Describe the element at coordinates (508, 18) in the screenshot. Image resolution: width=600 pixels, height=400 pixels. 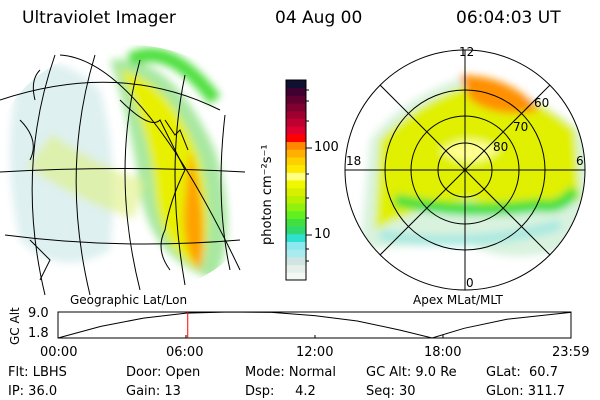
I see `time-label: 06:04:03 UT` at that location.